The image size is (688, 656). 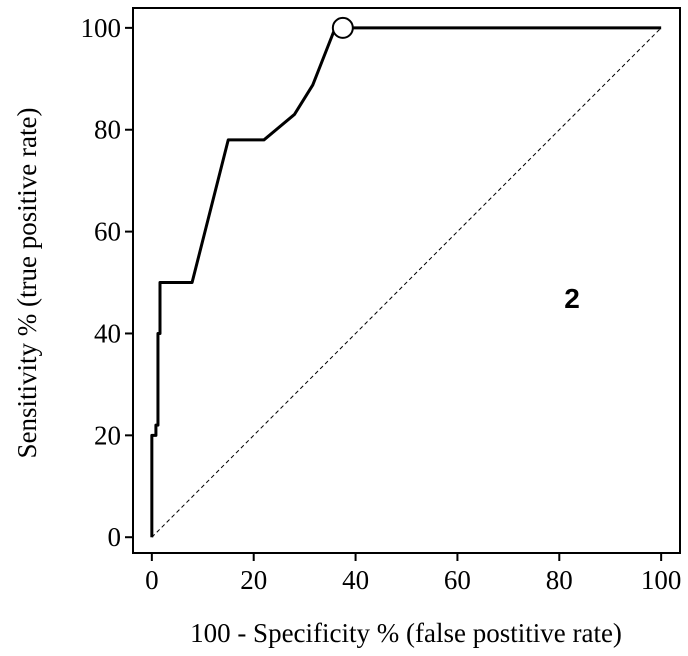 I want to click on x-tick-label: 80, so click(x=559, y=580).